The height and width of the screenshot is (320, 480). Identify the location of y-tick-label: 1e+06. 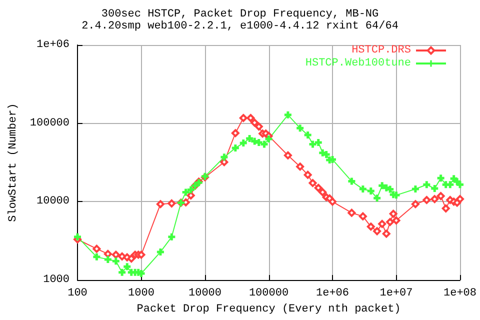
(53, 45).